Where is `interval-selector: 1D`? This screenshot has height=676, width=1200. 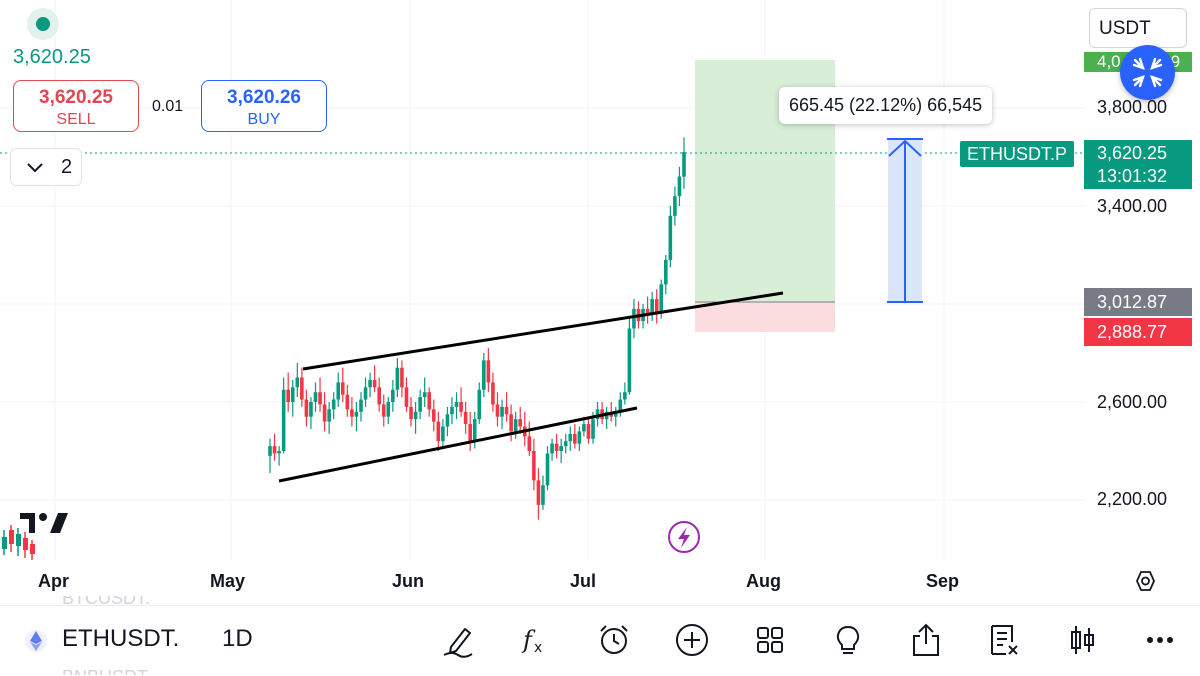 interval-selector: 1D is located at coordinates (237, 638).